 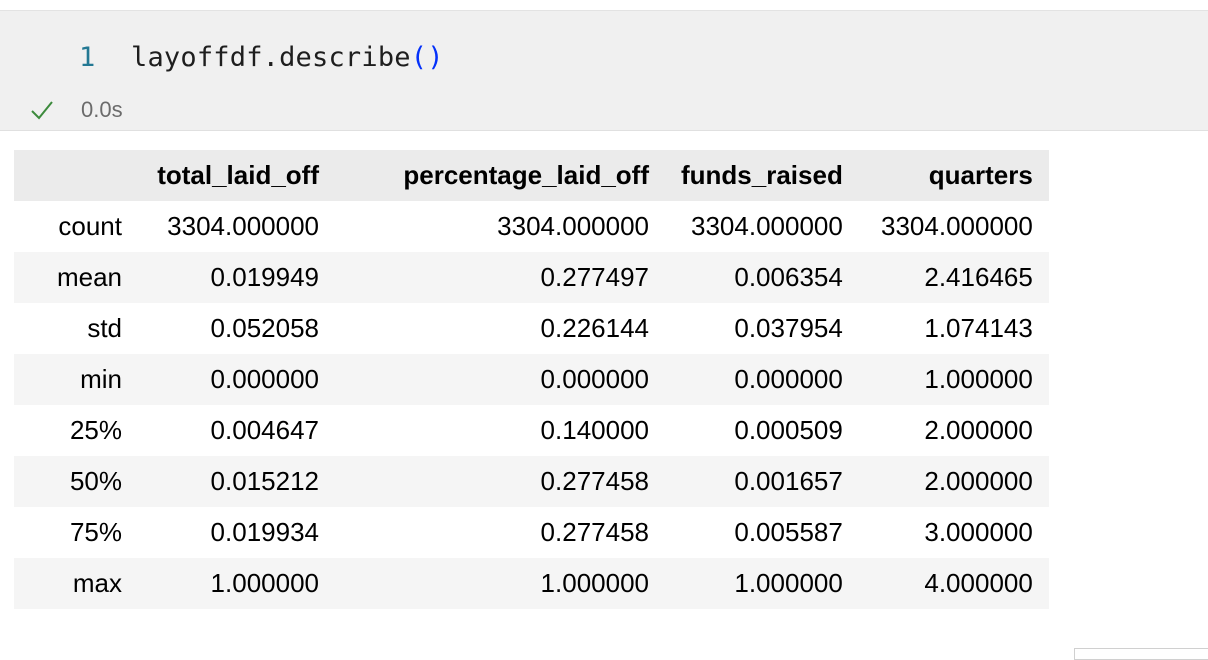 I want to click on line-number: 1, so click(x=87, y=57).